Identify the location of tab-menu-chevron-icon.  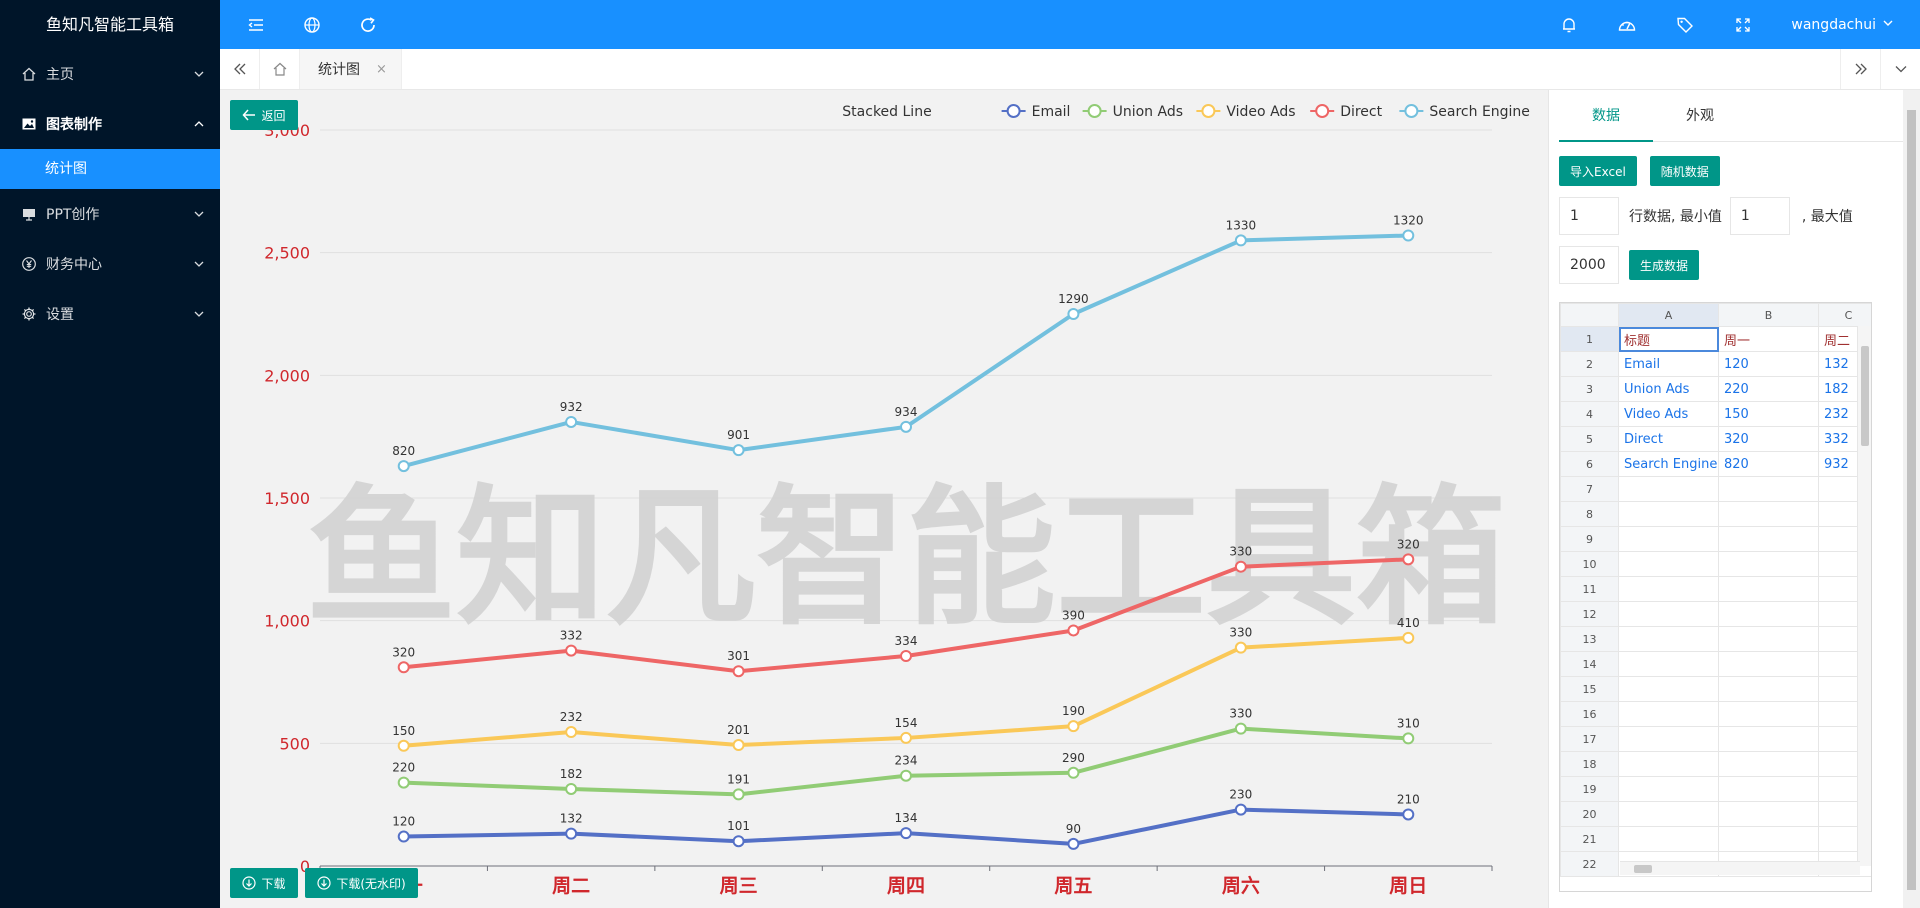
(1900, 69).